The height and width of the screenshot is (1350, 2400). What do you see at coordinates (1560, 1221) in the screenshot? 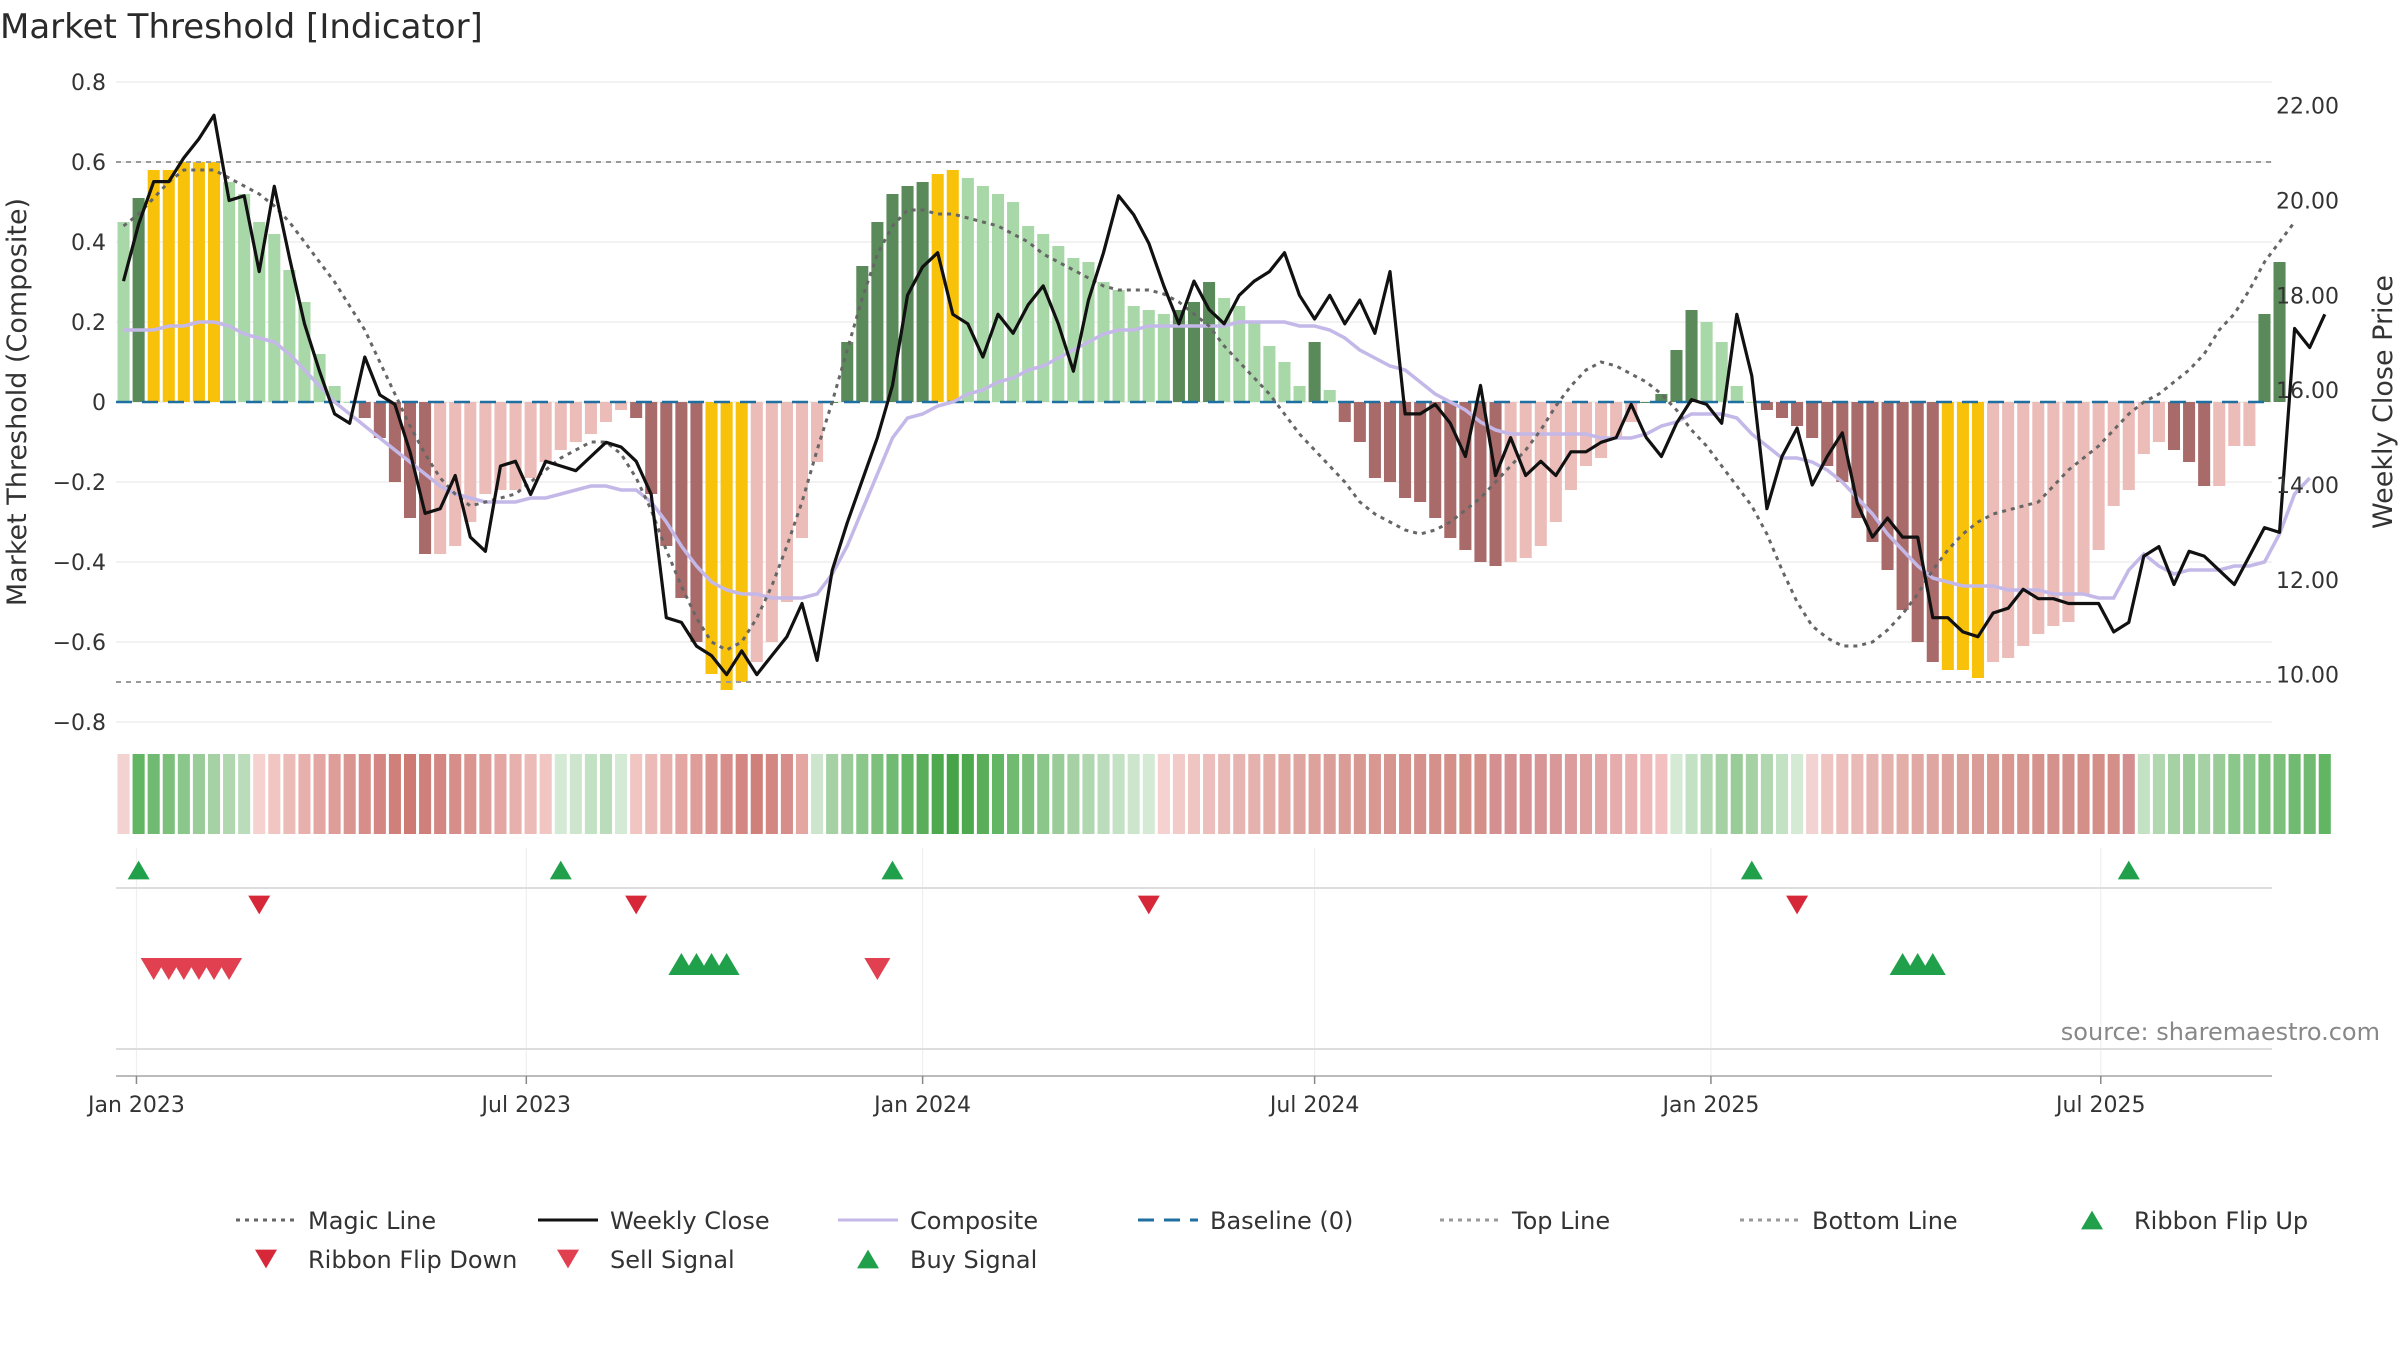
I see `legend-label: Top Line` at bounding box center [1560, 1221].